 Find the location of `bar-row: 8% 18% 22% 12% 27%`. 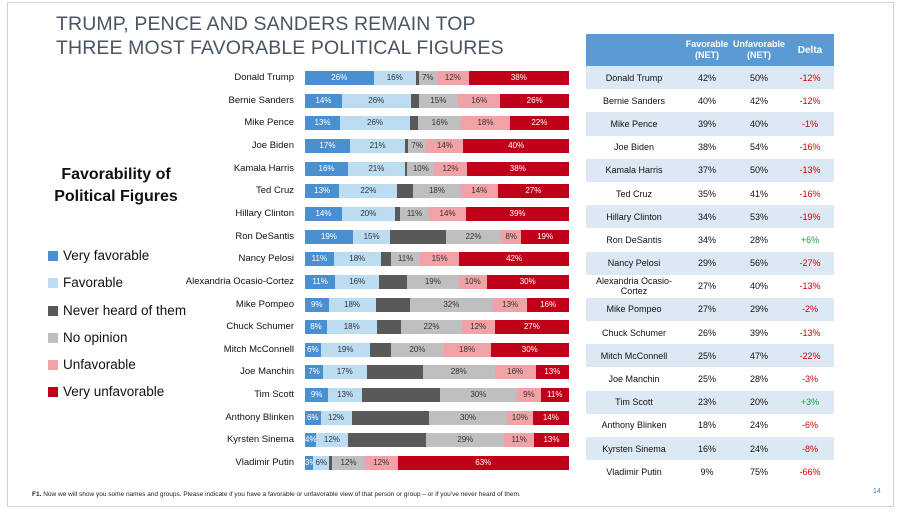

bar-row: 8% 18% 22% 12% 27% is located at coordinates (437, 327).